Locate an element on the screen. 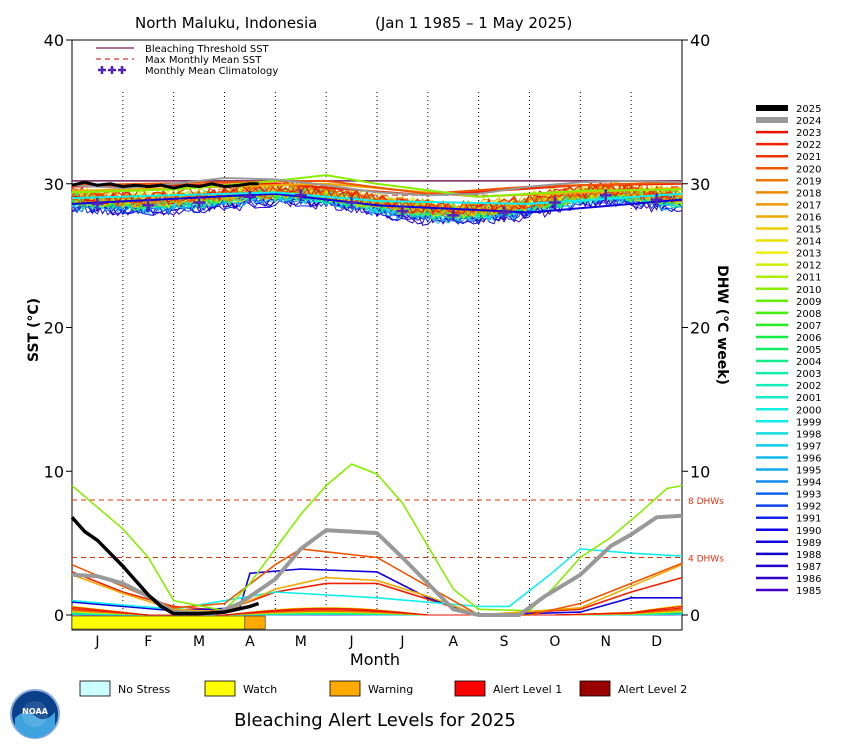 The width and height of the screenshot is (850, 750). year-legend-label: 2022 is located at coordinates (808, 145).